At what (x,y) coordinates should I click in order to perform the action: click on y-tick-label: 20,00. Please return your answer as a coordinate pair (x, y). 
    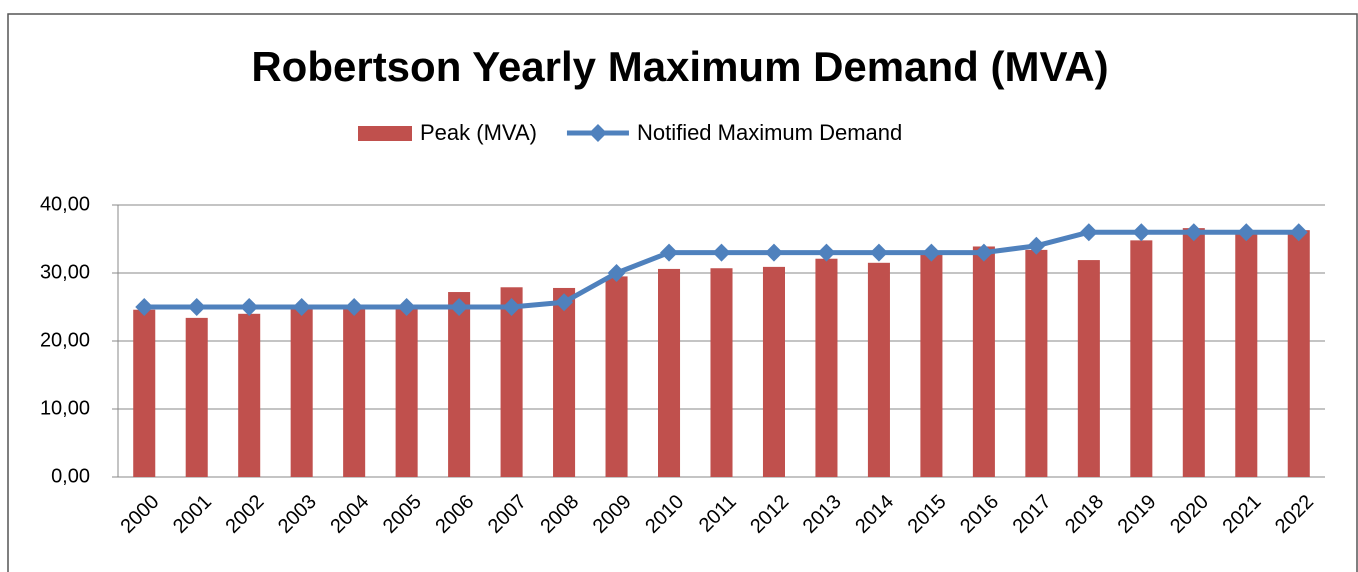
    Looking at the image, I should click on (65, 340).